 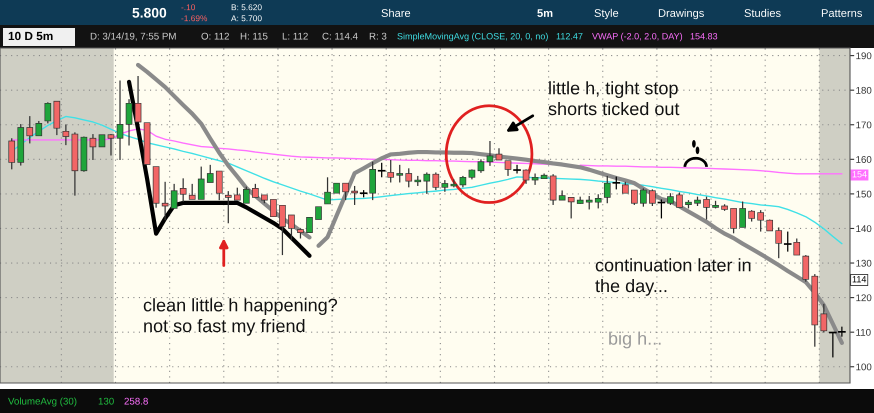 I want to click on y-tick-label: 170, so click(x=864, y=124).